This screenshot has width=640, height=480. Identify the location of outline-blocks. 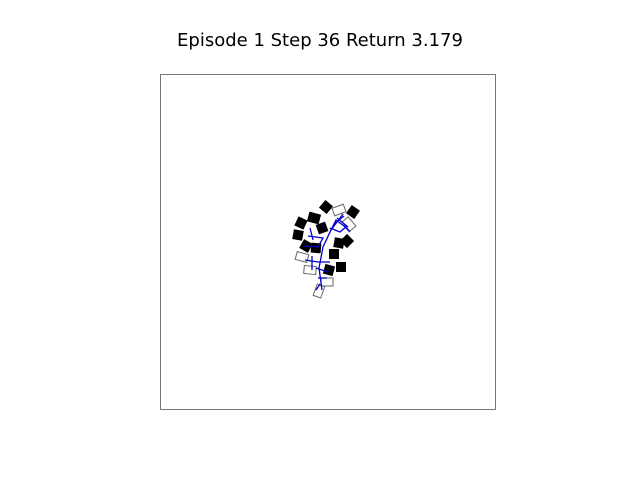
(325, 251).